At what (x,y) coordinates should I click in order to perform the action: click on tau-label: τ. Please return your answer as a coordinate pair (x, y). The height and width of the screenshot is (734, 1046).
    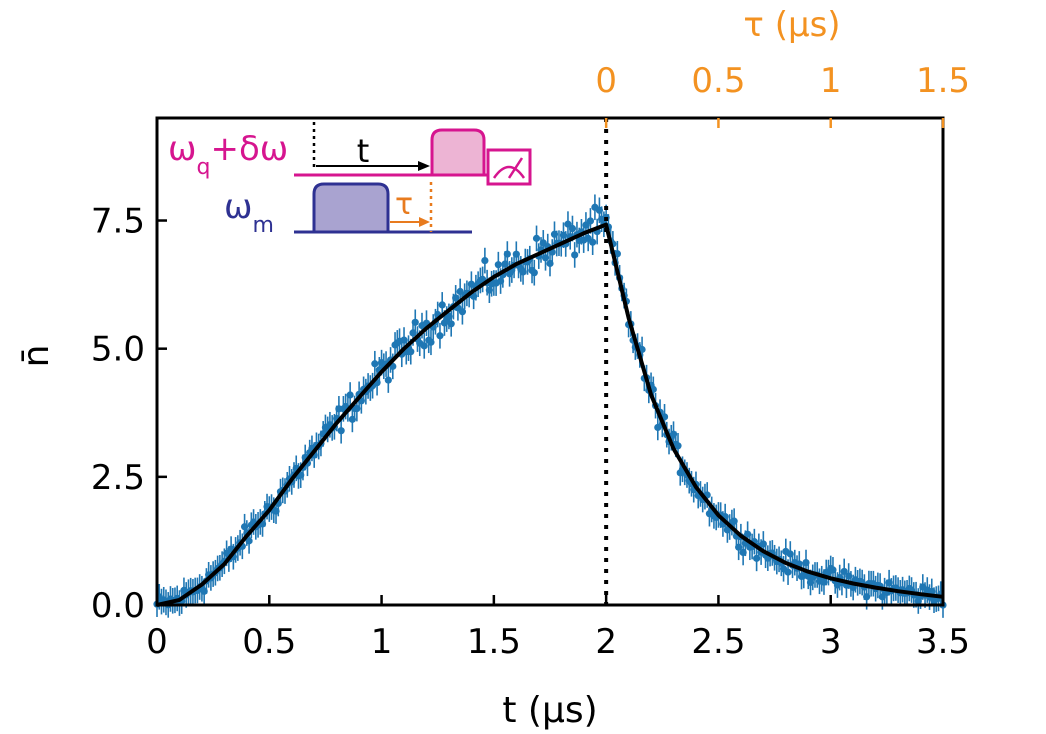
    Looking at the image, I should click on (404, 204).